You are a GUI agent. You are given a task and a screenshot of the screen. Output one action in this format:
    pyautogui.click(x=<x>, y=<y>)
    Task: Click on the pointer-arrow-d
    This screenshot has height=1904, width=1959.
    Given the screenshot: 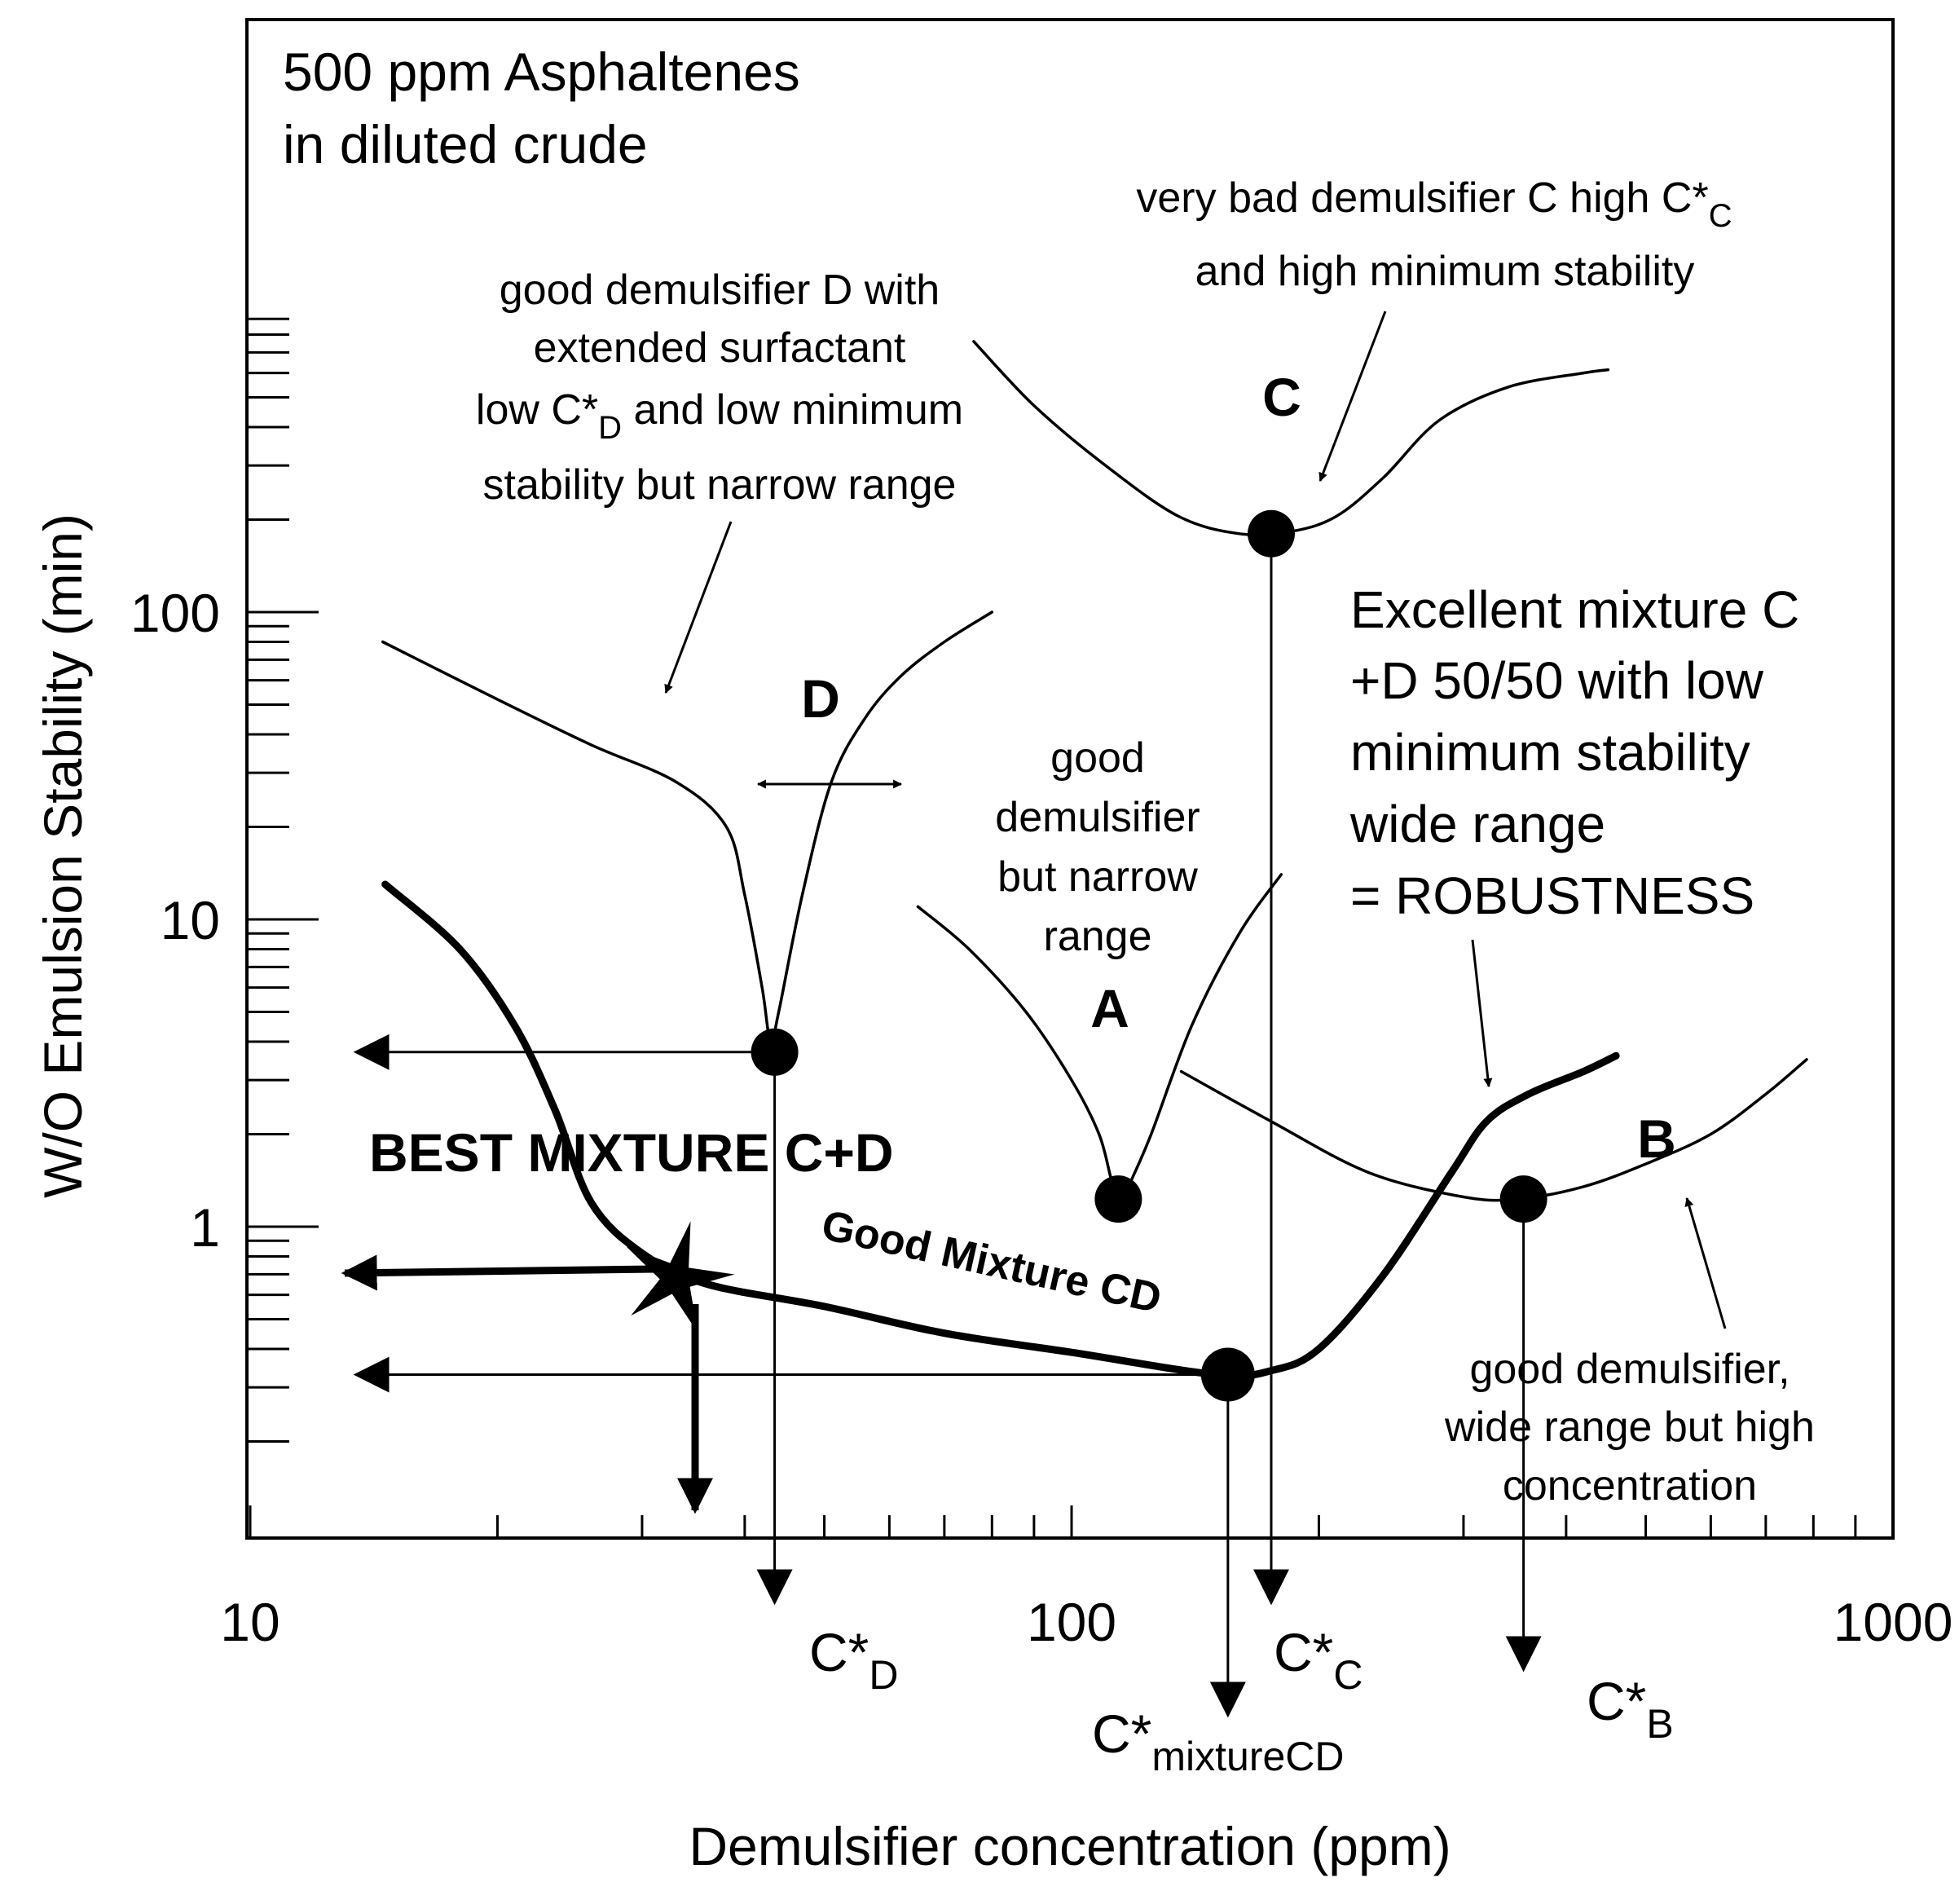 What is the action you would take?
    pyautogui.click(x=698, y=608)
    